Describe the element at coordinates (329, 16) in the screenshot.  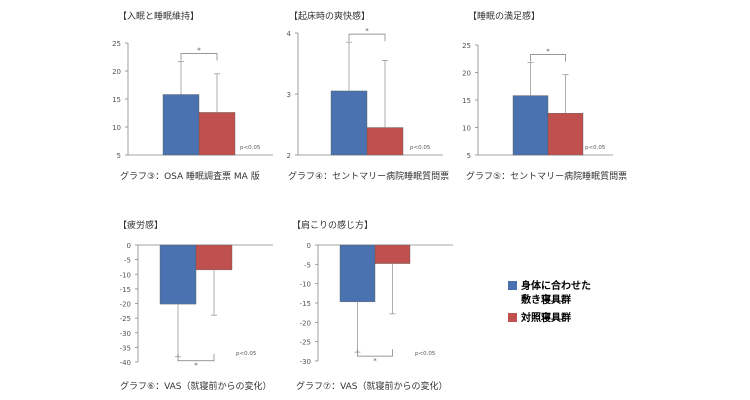
I see `chart-title: 【起床時の爽快感】` at that location.